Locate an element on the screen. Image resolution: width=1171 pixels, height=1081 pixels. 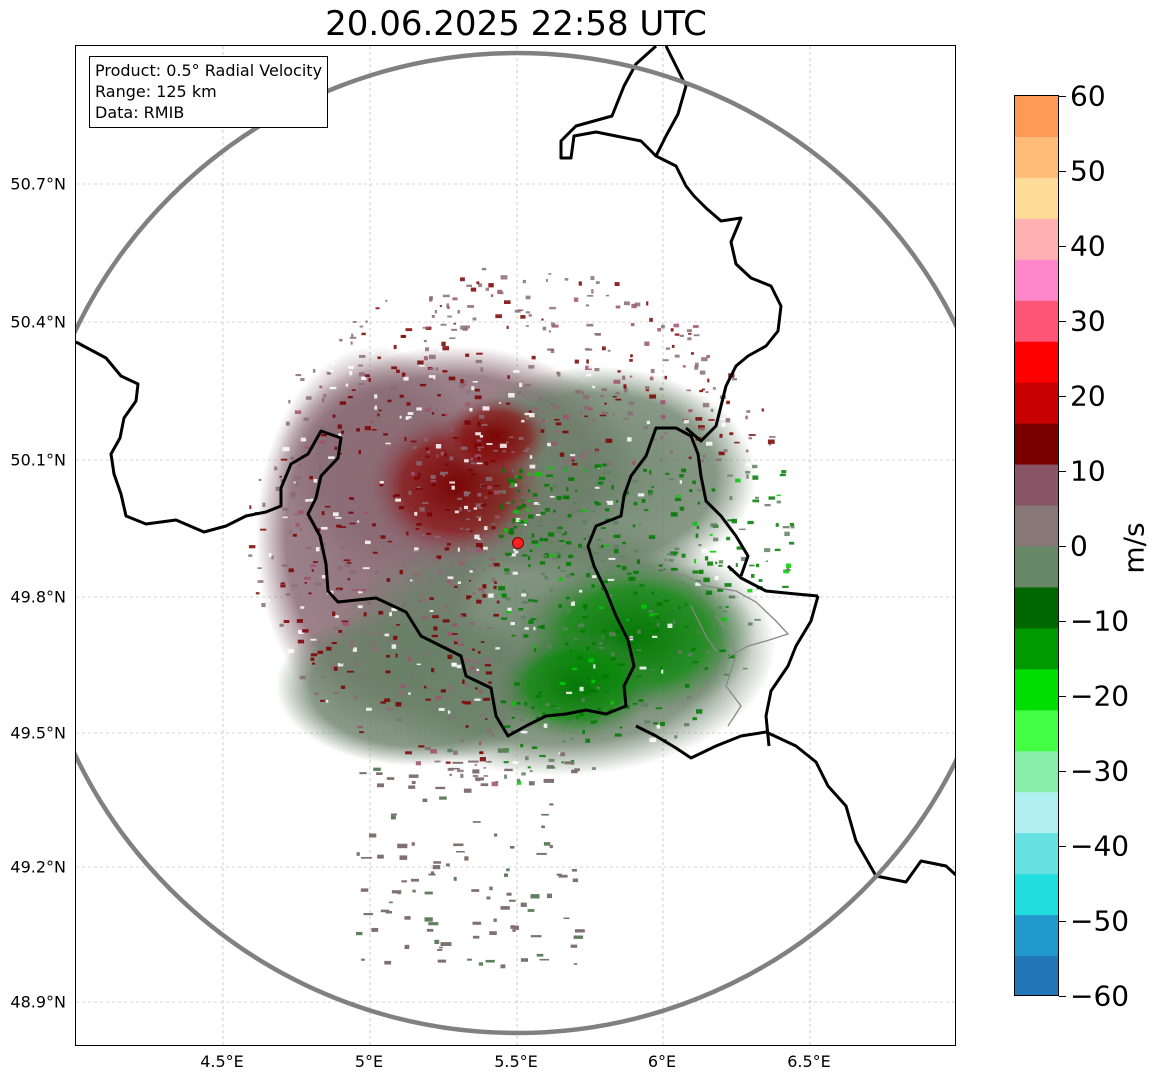
colorbar-tick-label: 10 is located at coordinates (1088, 471).